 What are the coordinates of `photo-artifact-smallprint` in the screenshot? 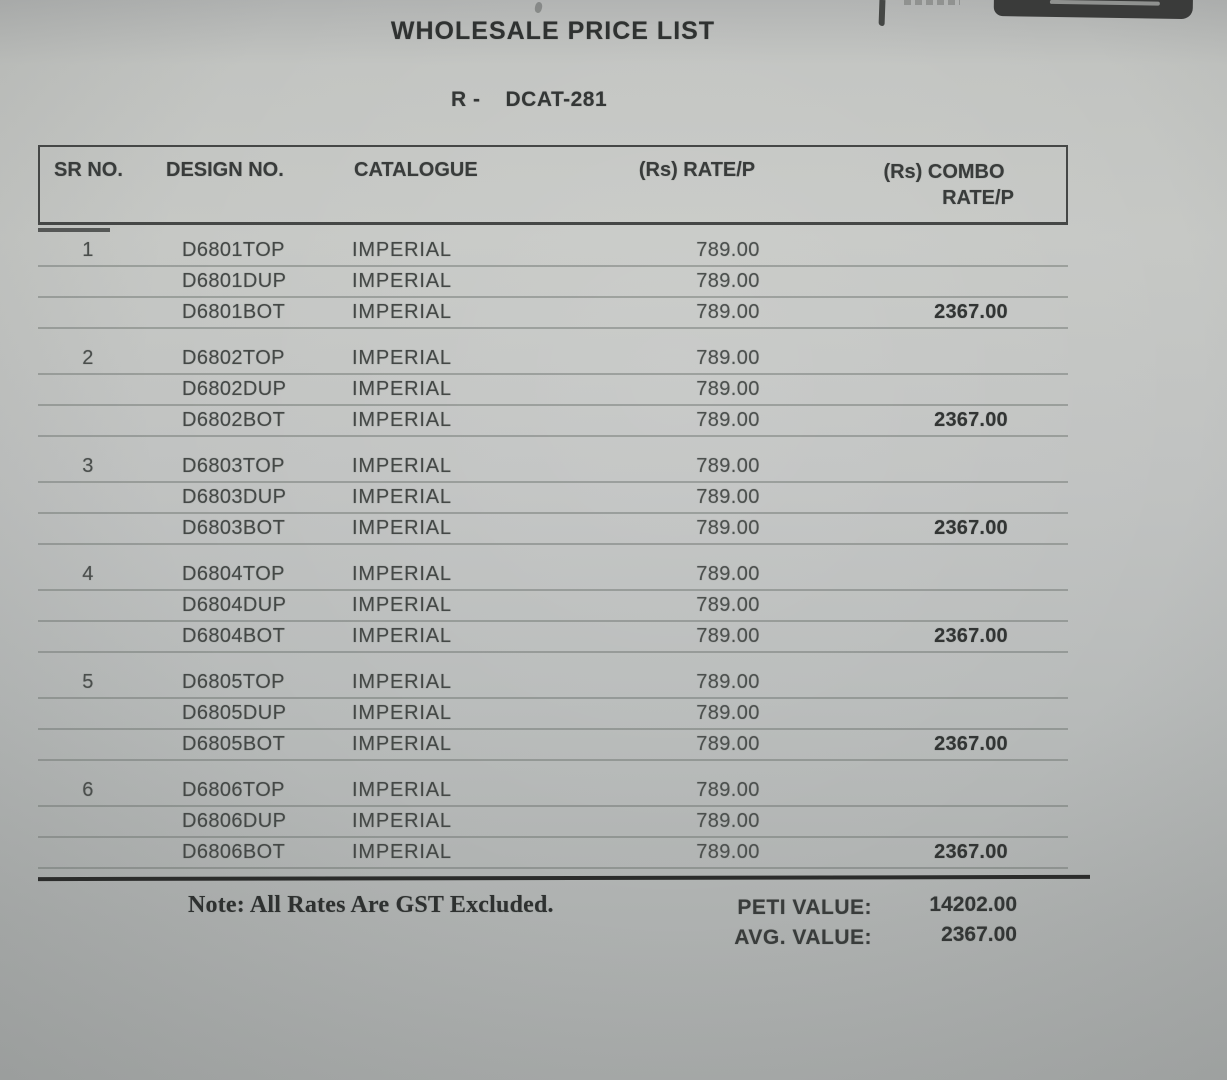 It's located at (932, 2).